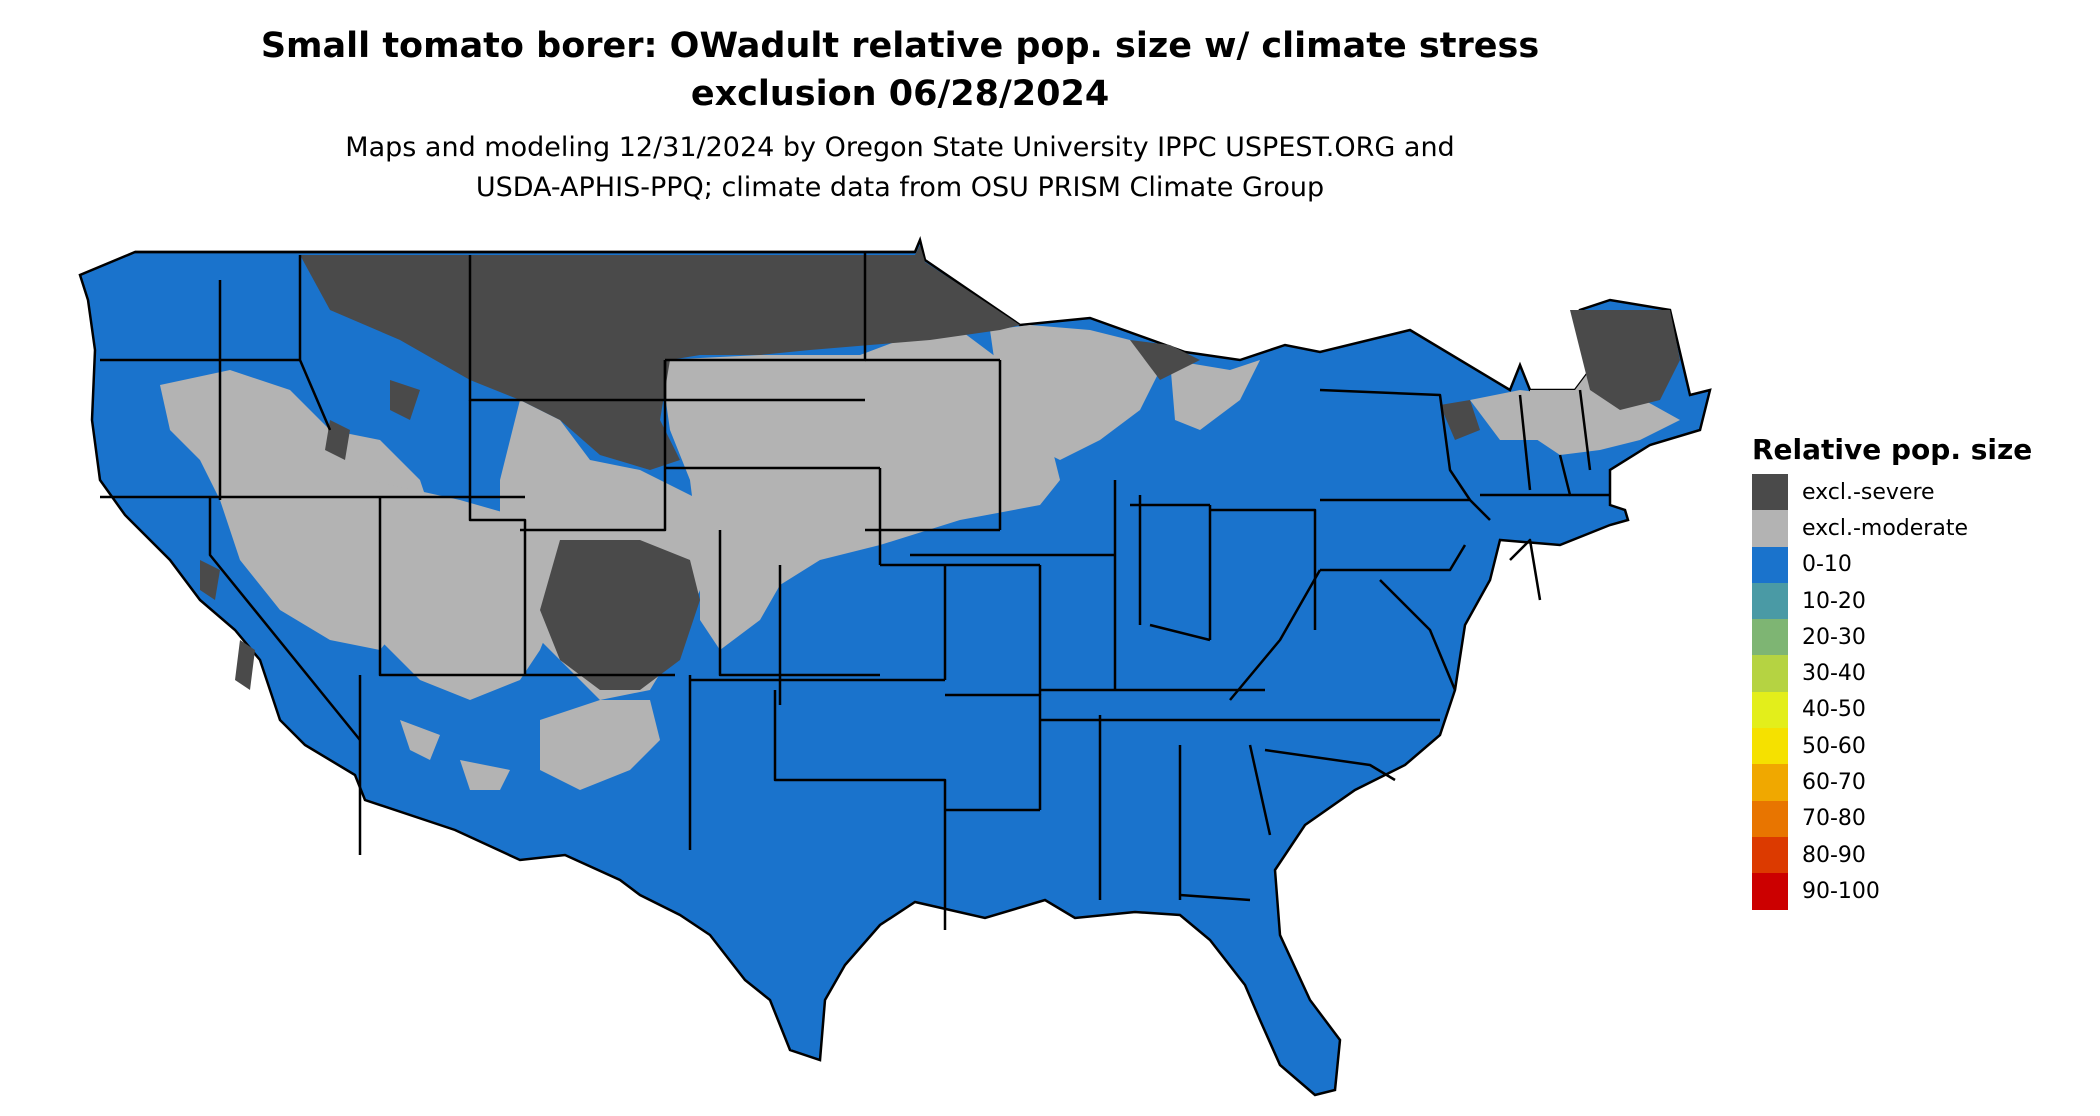 The width and height of the screenshot is (2100, 1116). What do you see at coordinates (1834, 819) in the screenshot?
I see `legend-label: 70-80` at bounding box center [1834, 819].